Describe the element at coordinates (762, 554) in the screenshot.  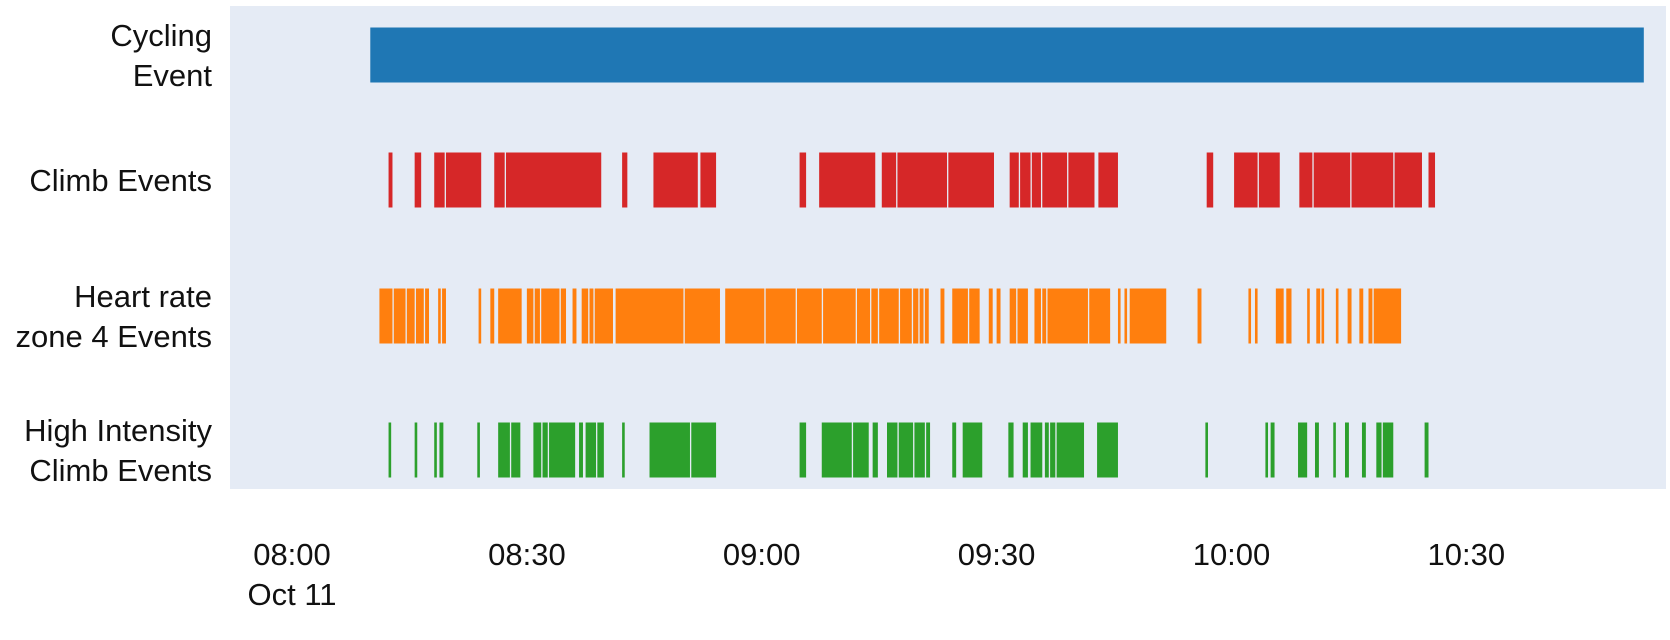
I see `x-tick-label-2: 09:00` at that location.